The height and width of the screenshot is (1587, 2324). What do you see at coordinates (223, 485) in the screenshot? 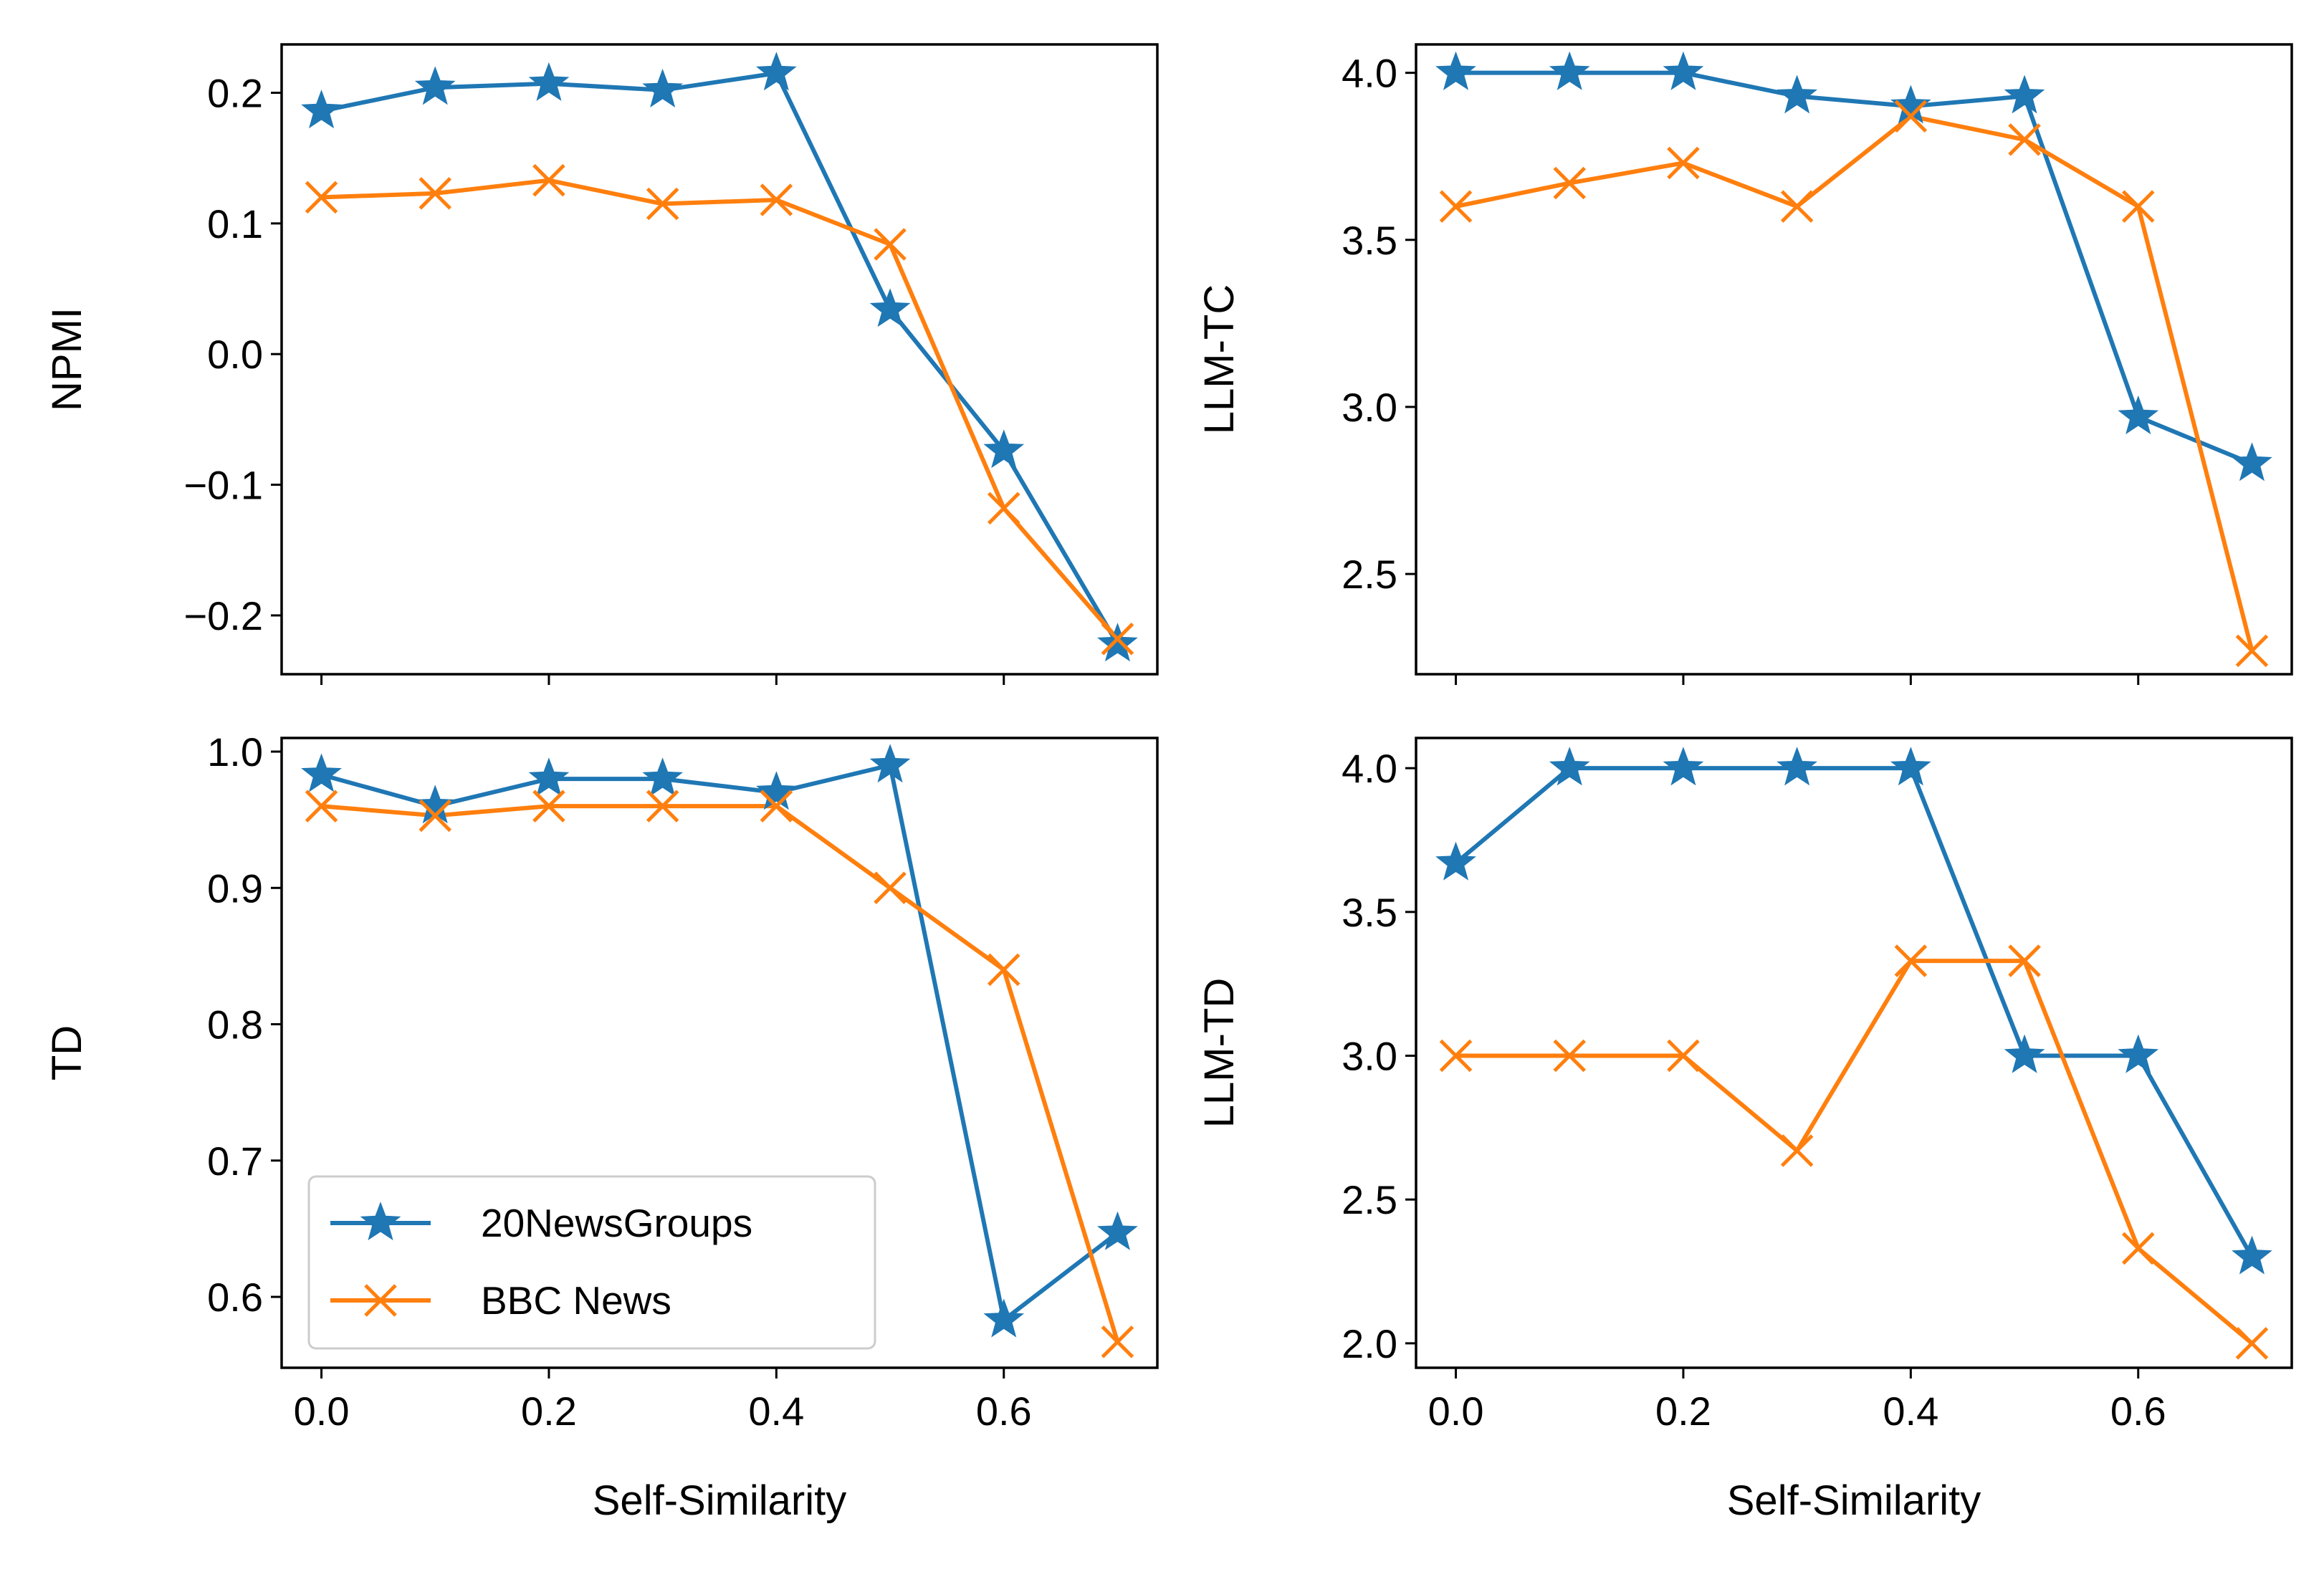
I see `y-tick-label: −0.1` at bounding box center [223, 485].